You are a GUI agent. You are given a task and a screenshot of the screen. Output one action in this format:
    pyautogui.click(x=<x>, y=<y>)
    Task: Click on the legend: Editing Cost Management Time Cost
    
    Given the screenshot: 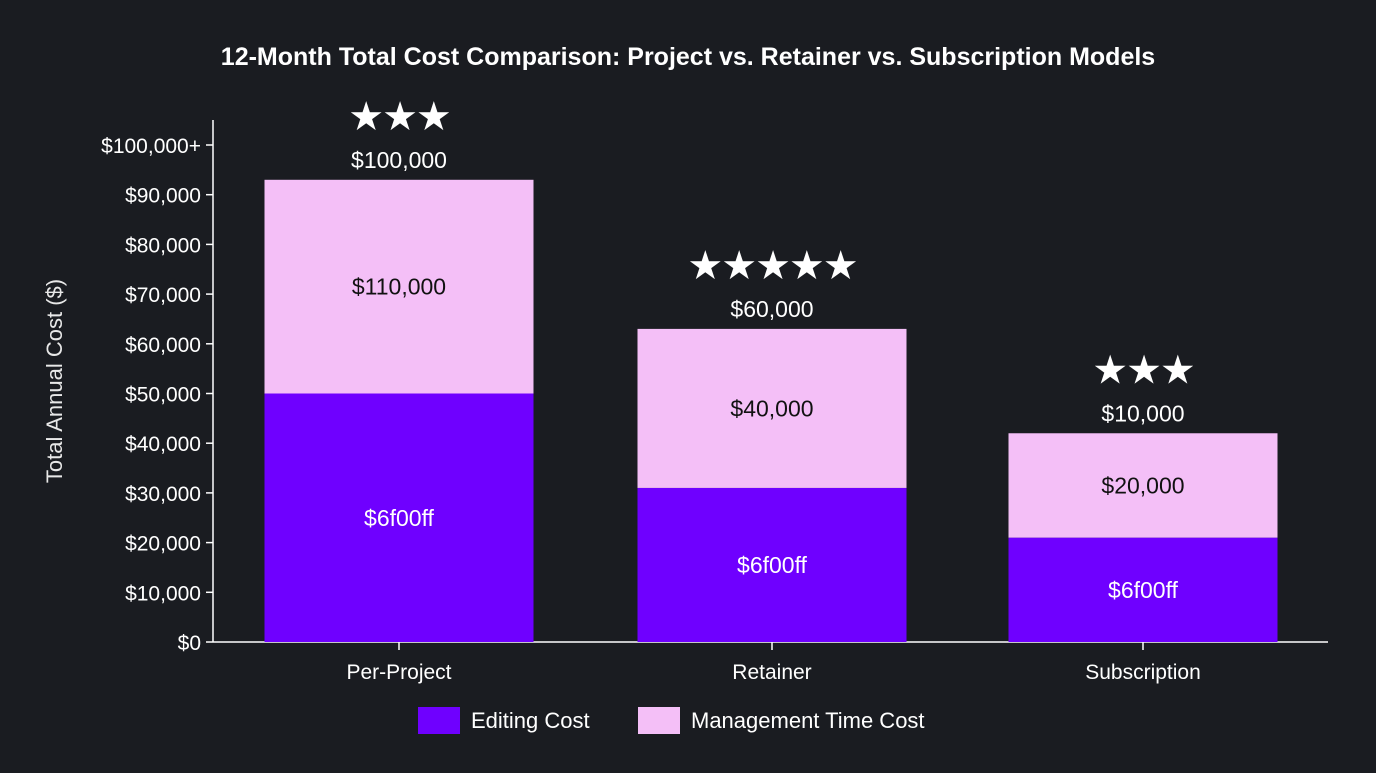 What is the action you would take?
    pyautogui.click(x=671, y=720)
    